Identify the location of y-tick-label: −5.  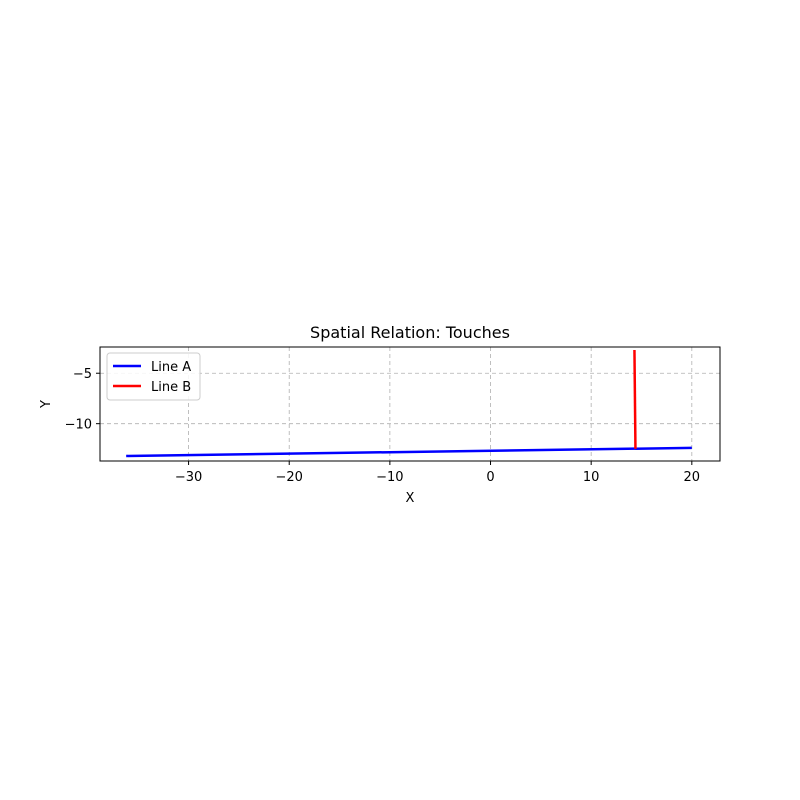
(82, 374).